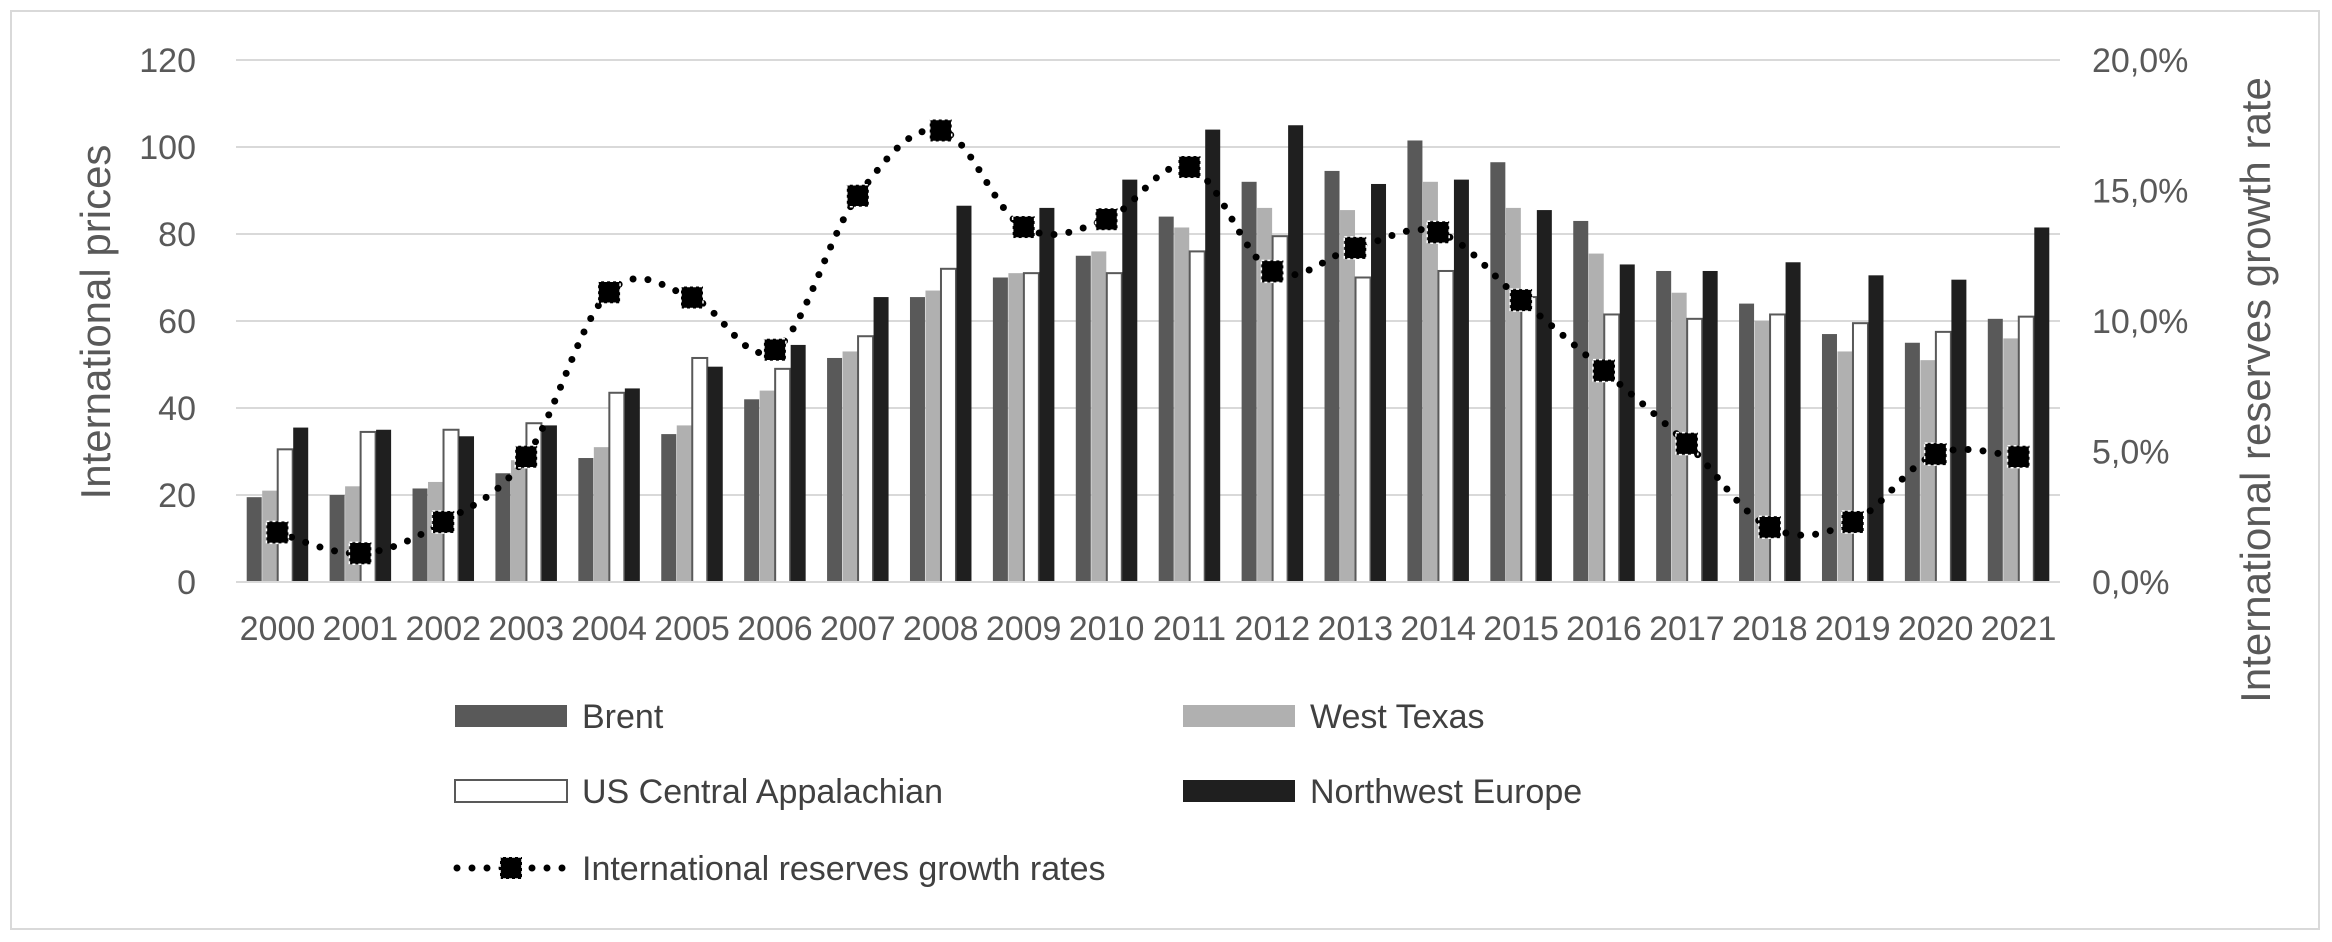 The height and width of the screenshot is (942, 2332). What do you see at coordinates (2255, 390) in the screenshot?
I see `y2-axis-title: International reserves growth rate` at bounding box center [2255, 390].